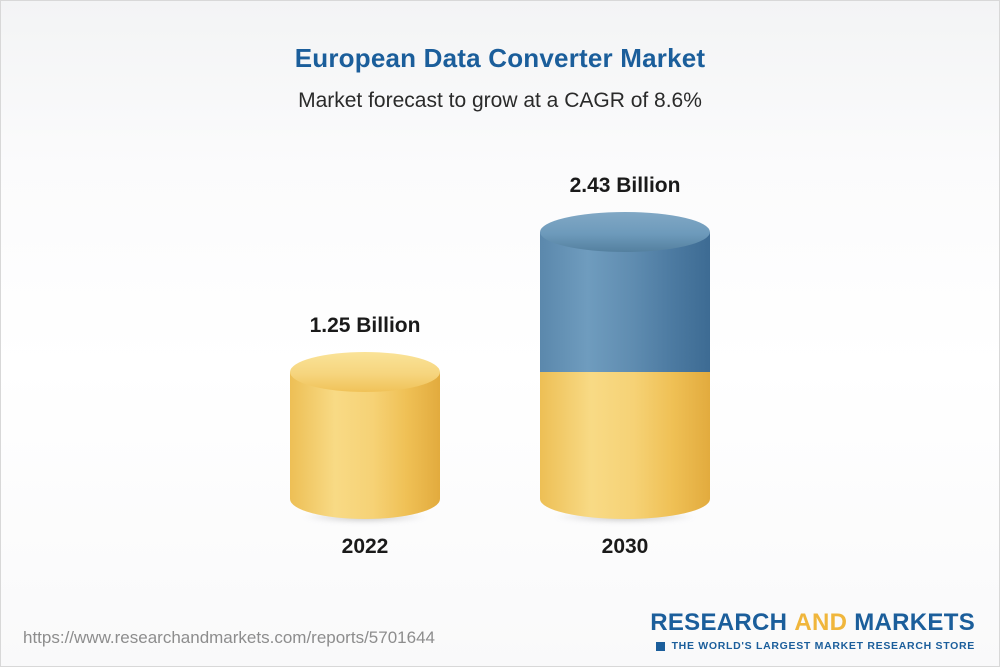  I want to click on cylinder-2030-stack, so click(625, 375).